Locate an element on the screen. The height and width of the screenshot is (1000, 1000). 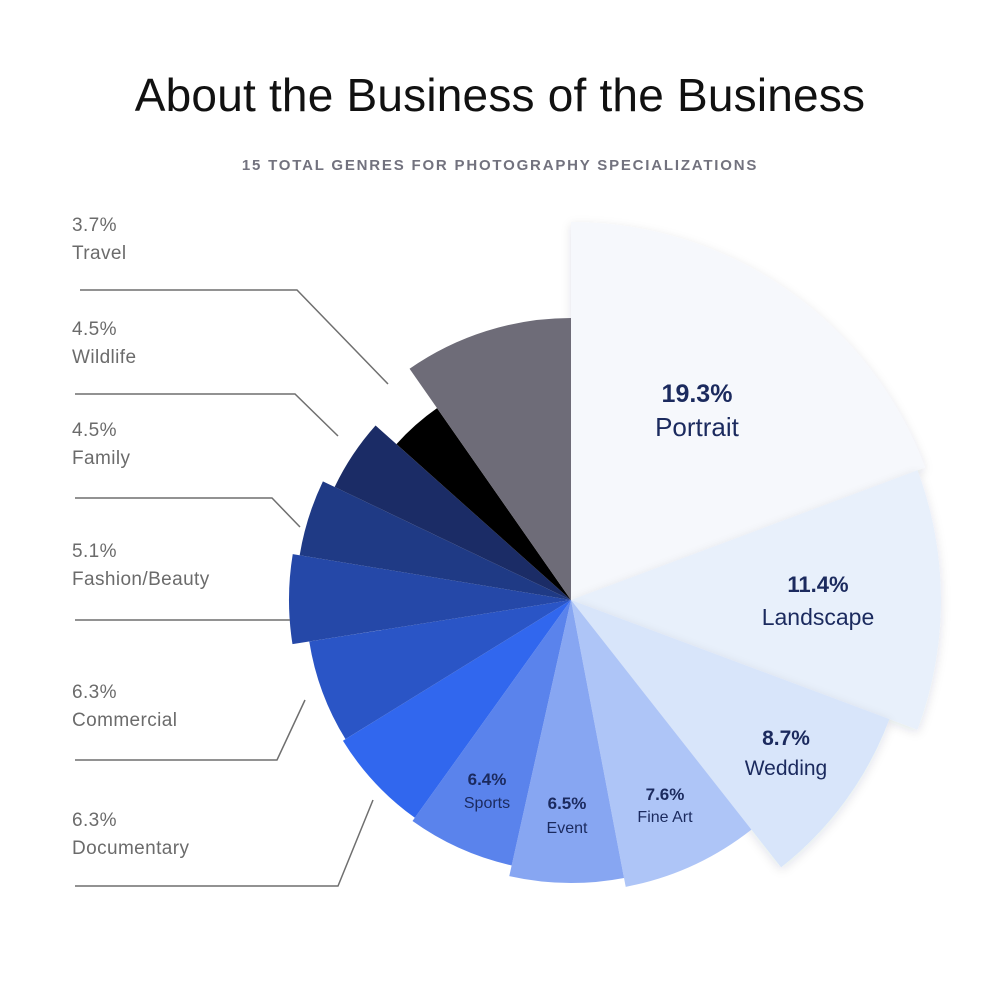
slice-label-landscape: Landscape is located at coordinates (818, 617).